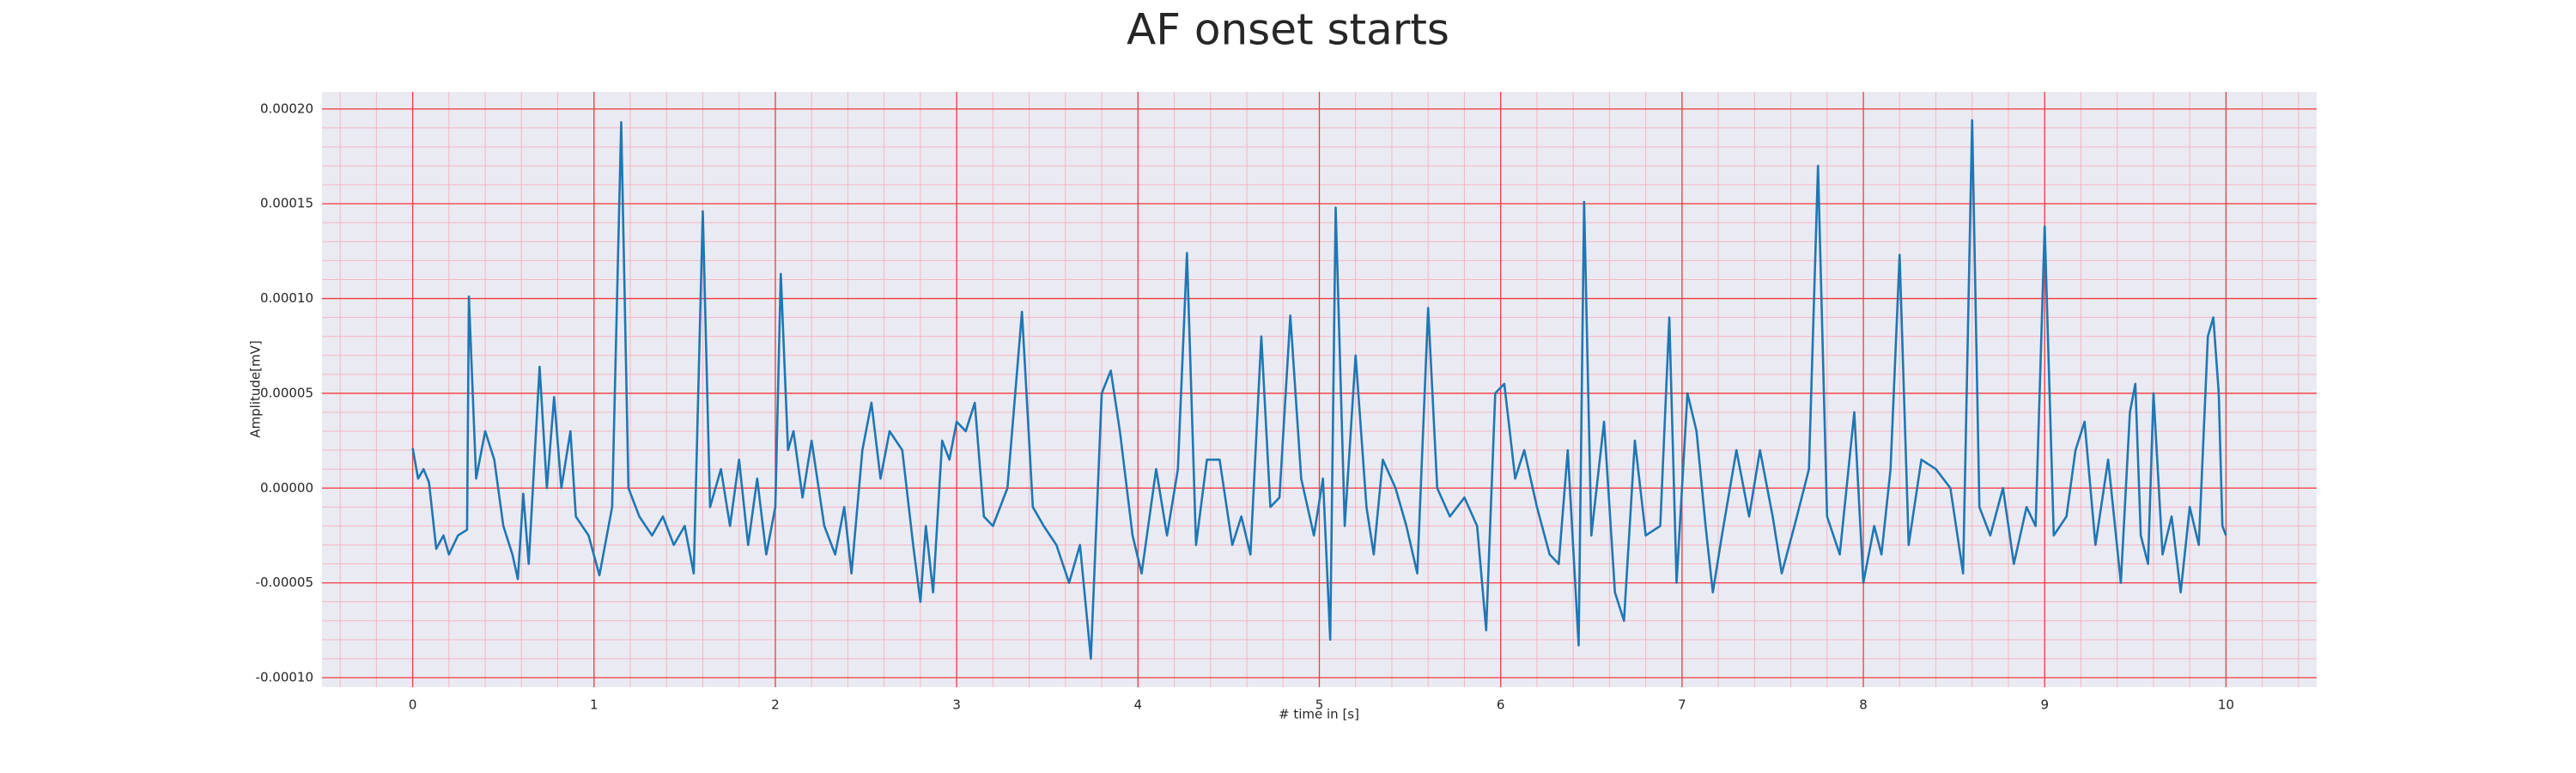  I want to click on x-tick-label: 1, so click(594, 705).